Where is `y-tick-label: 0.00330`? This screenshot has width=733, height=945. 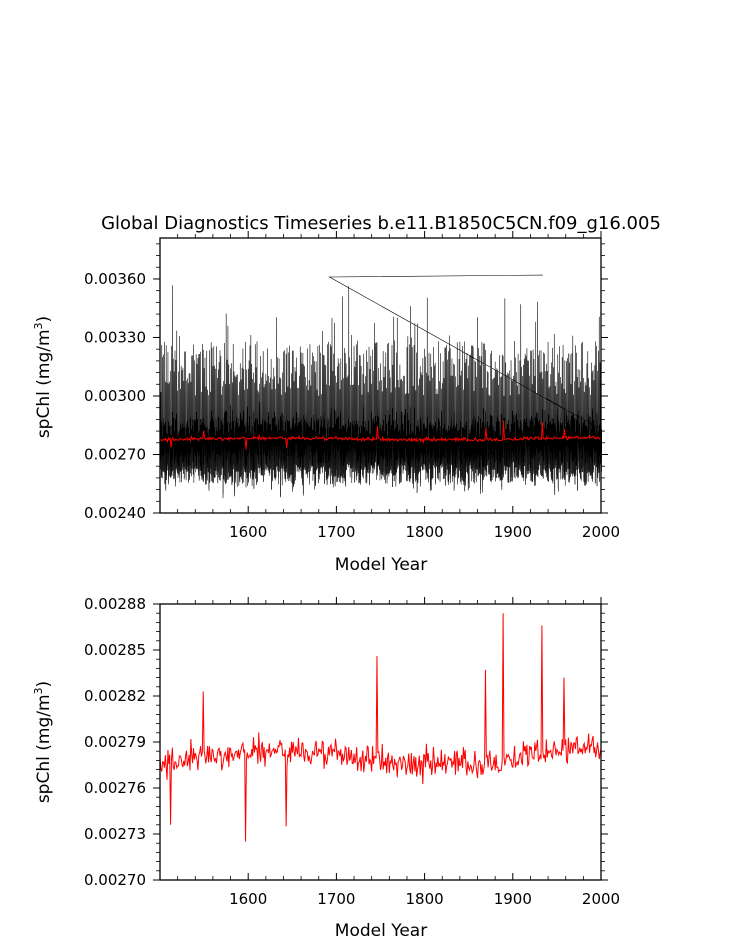 y-tick-label: 0.00330 is located at coordinates (115, 337).